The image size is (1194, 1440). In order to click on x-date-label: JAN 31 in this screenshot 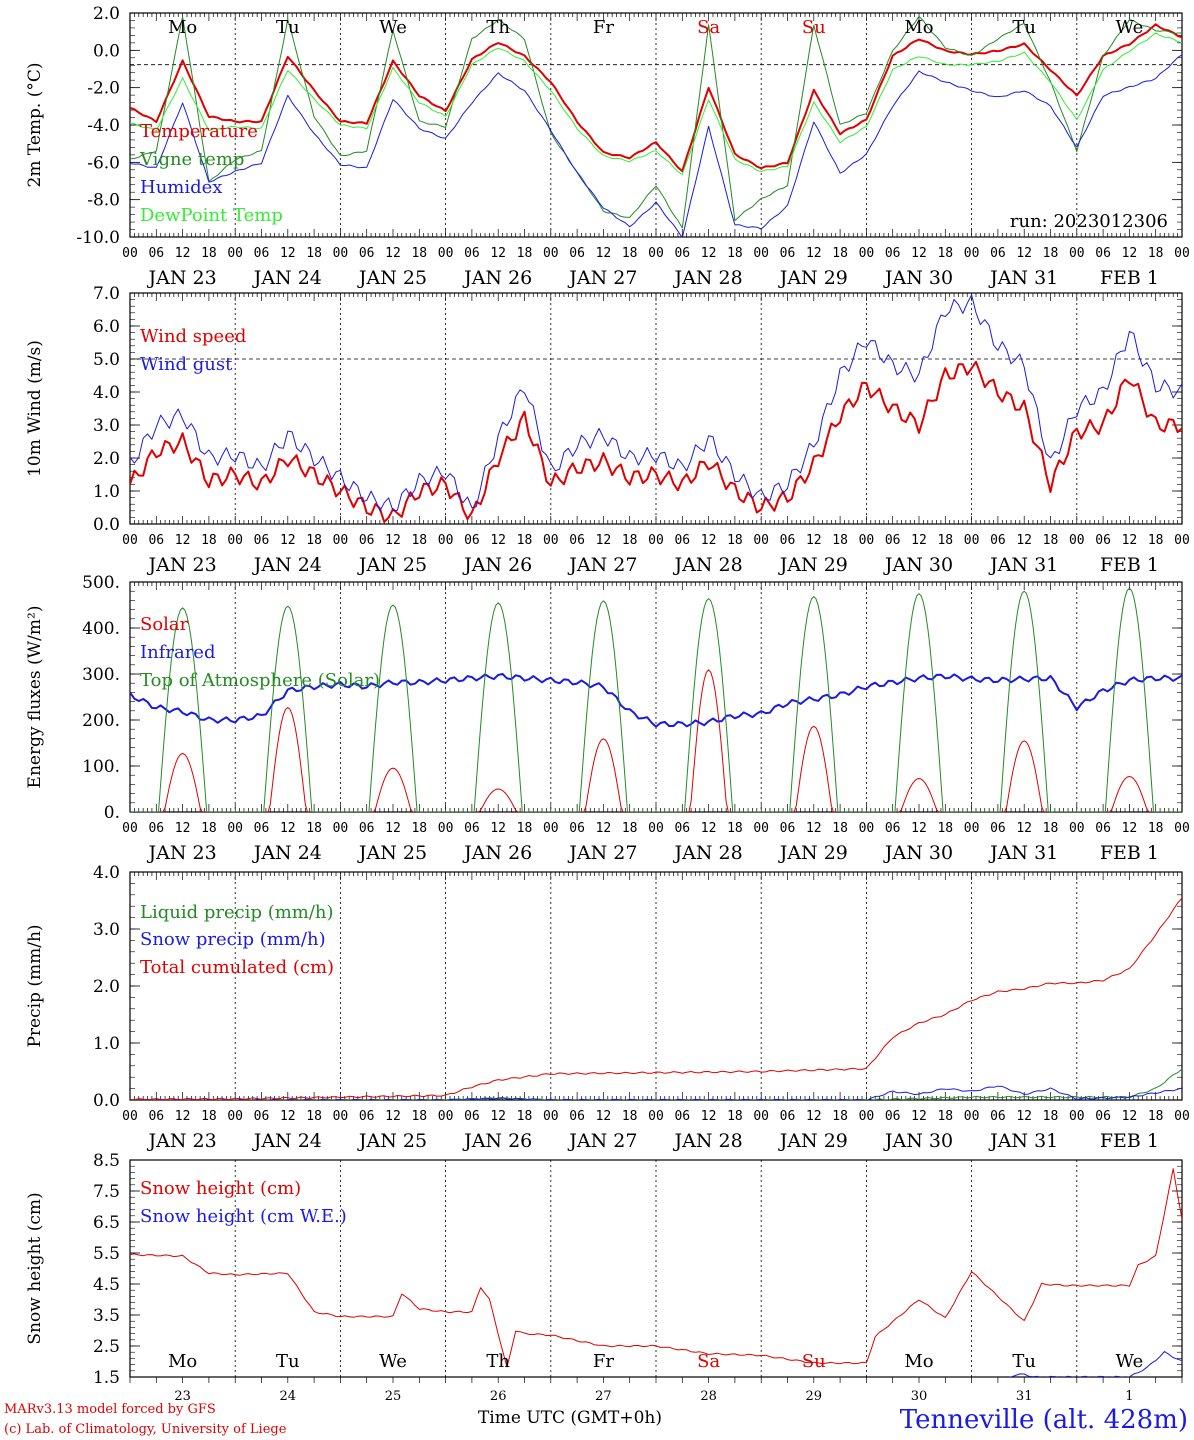, I will do `click(1023, 278)`.